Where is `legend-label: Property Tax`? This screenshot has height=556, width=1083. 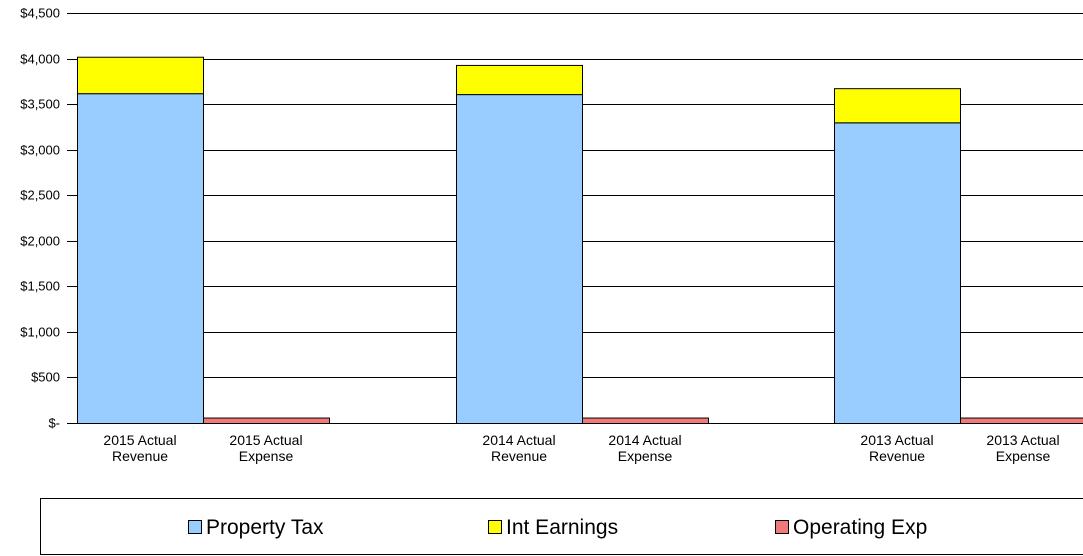
legend-label: Property Tax is located at coordinates (265, 527).